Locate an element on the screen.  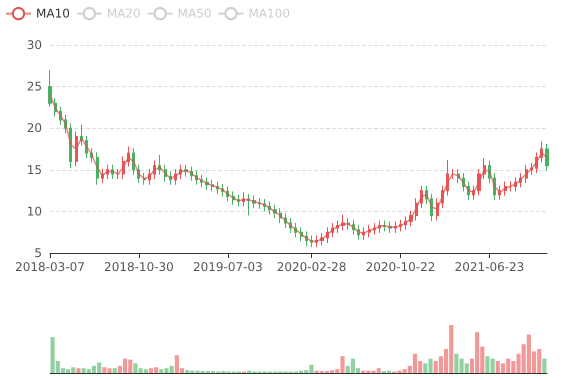
x-tick-label: 2018-03-07 is located at coordinates (50, 267).